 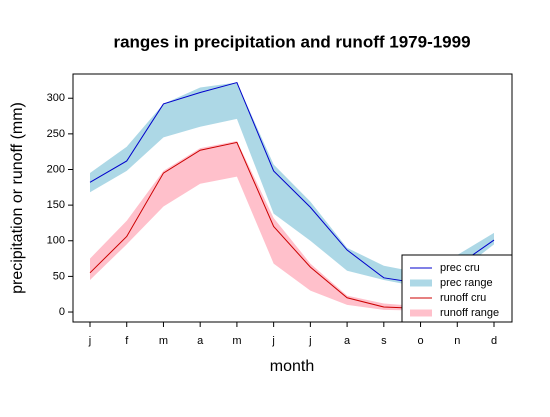 What do you see at coordinates (127, 341) in the screenshot?
I see `x-tick-label: f` at bounding box center [127, 341].